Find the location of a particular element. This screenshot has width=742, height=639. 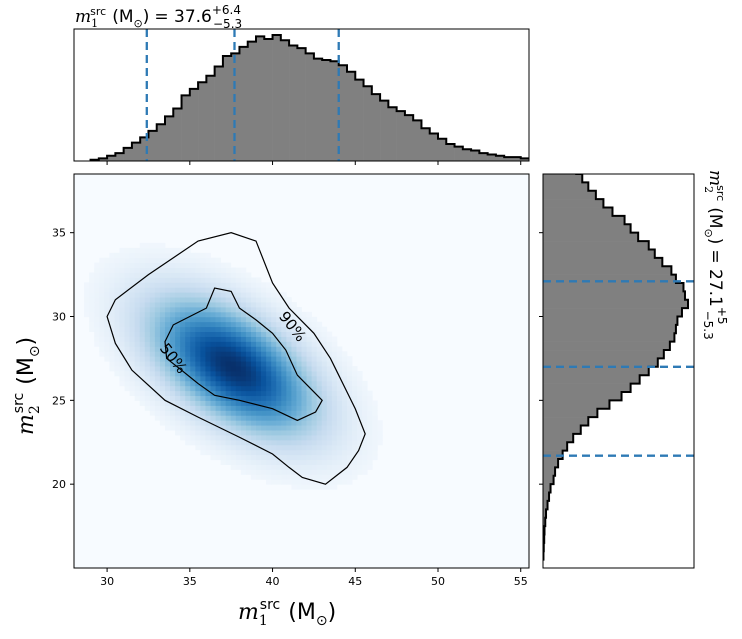

y-tick-label: 25 is located at coordinates (59, 400).